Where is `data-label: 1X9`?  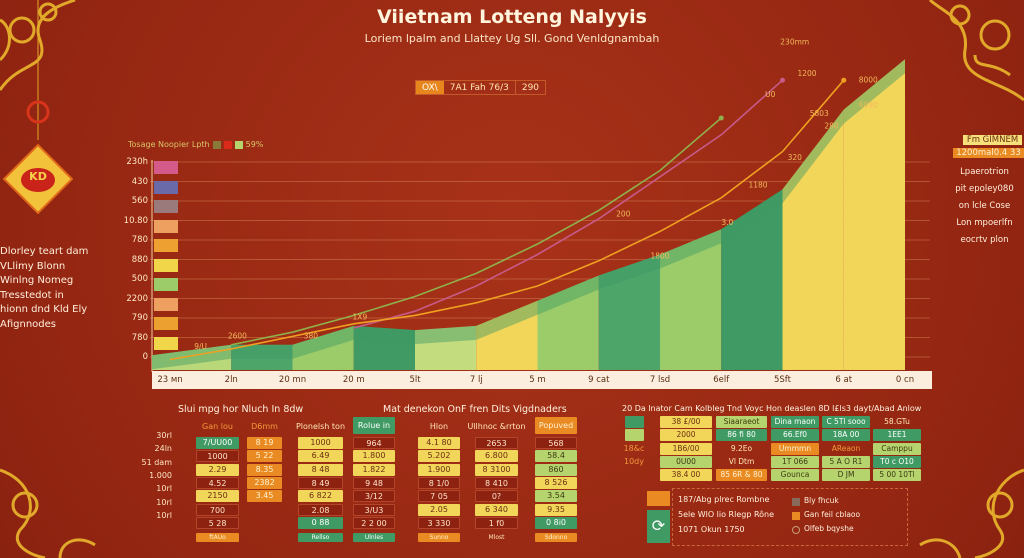 data-label: 1X9 is located at coordinates (360, 317).